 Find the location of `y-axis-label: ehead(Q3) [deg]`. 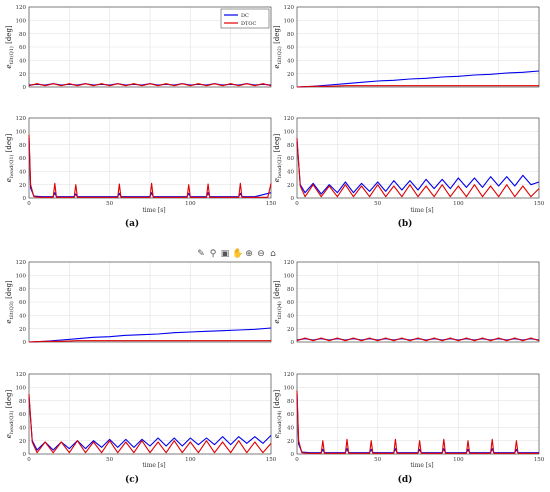

y-axis-label: ehead(Q3) [deg] is located at coordinates (10, 413).